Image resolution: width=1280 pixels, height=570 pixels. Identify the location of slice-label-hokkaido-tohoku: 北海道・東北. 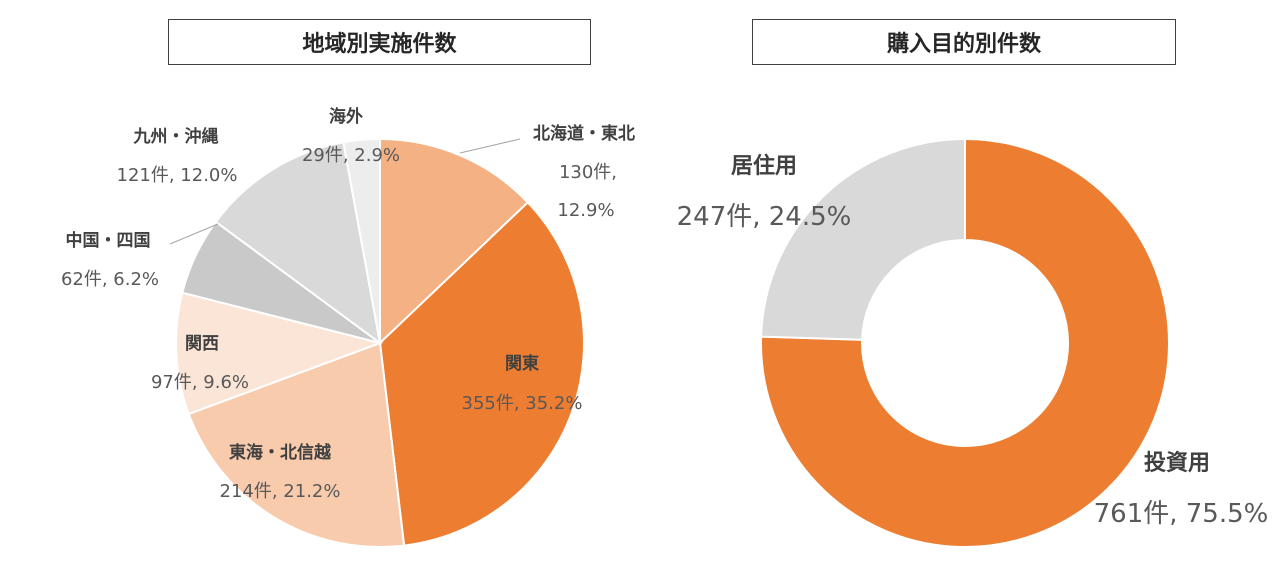
(584, 133).